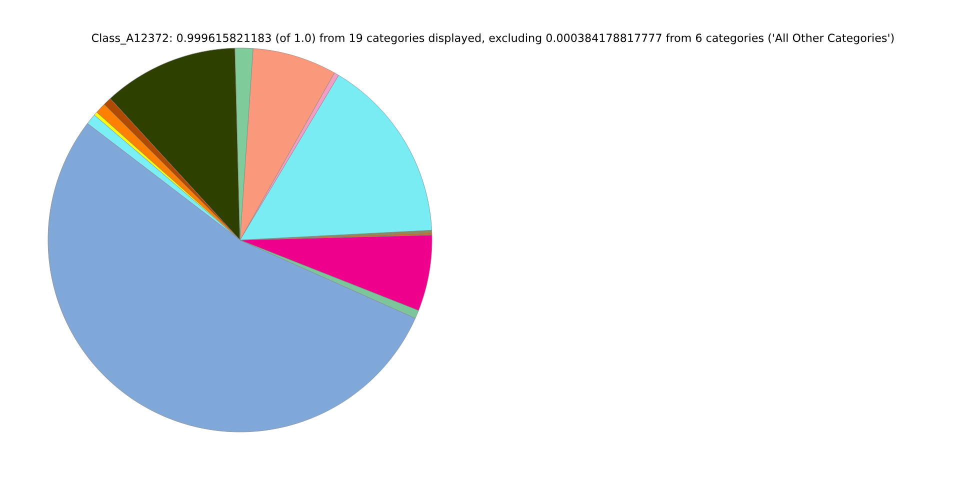  I want to click on text: Class_A12372: 0.999615821183 (of 1.0) from 19 categories displayed, excluding 0.000384178817777 from 6 categories ('All Other Categories'), so click(493, 39).